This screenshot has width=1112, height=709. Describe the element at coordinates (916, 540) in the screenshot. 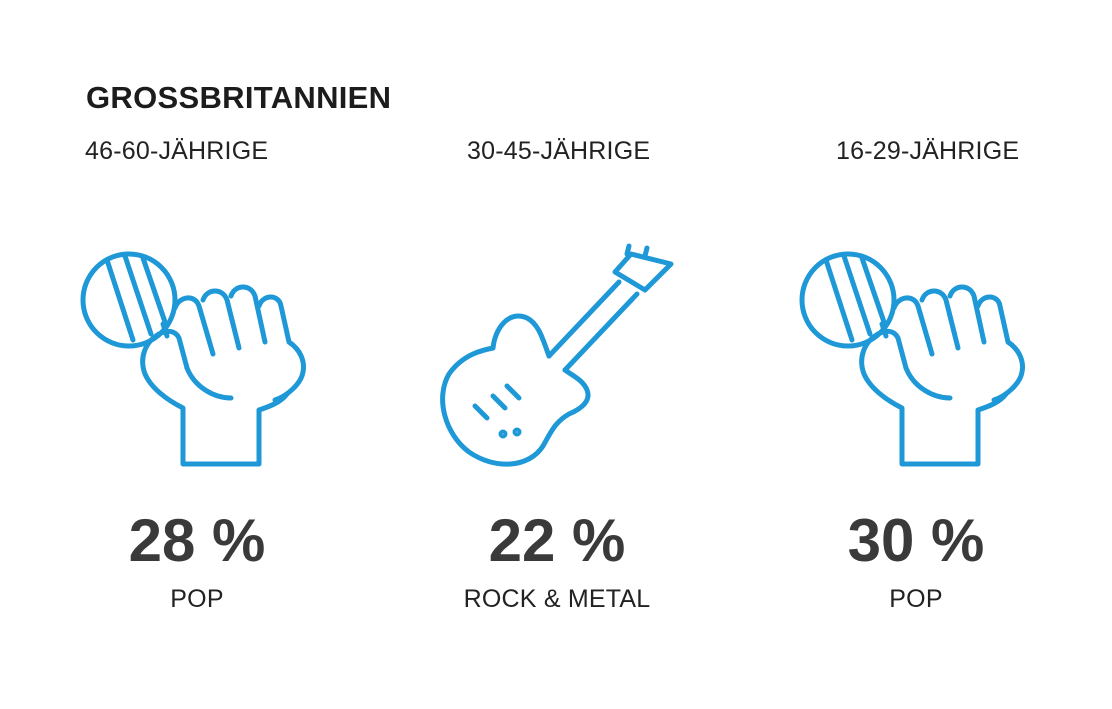

I see `percentage-value: 30 %` at that location.